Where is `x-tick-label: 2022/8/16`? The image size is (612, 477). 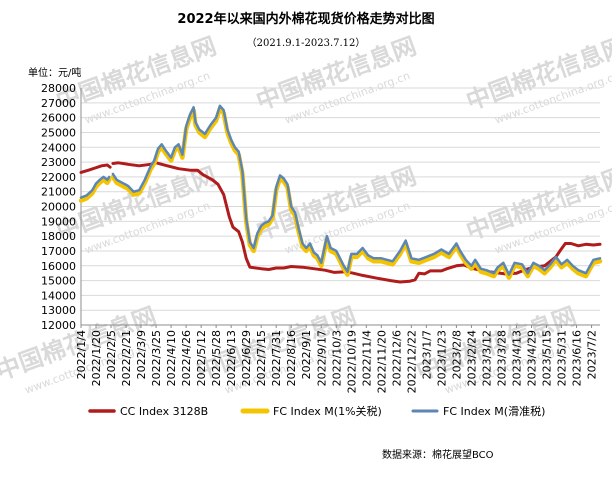
x-tick-label: 2022/8/16 is located at coordinates (291, 358).